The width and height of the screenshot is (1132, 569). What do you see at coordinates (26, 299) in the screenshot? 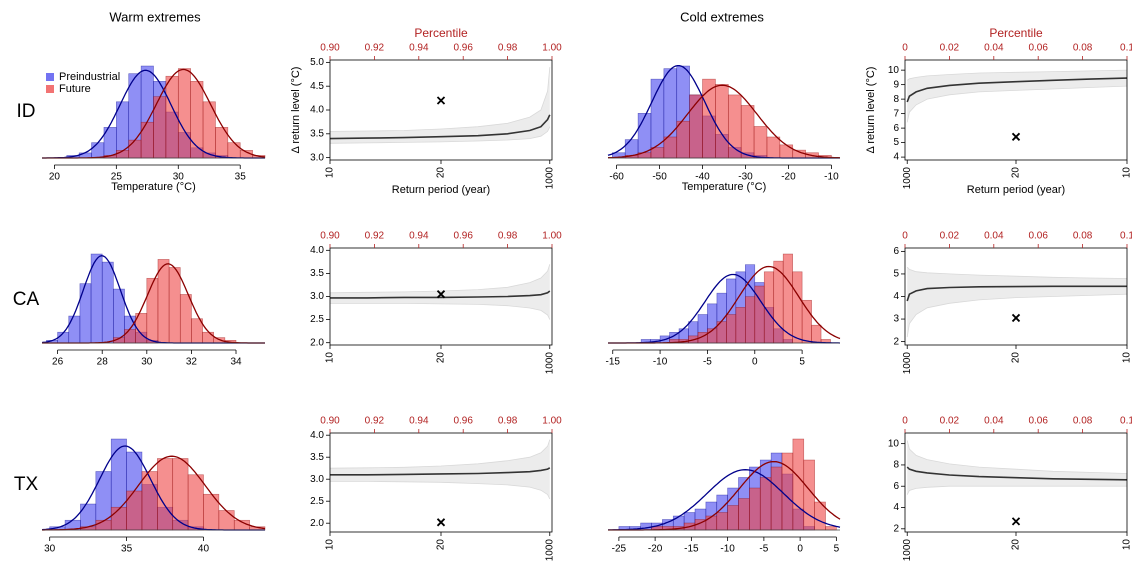
I see `row-label: CA` at bounding box center [26, 299].